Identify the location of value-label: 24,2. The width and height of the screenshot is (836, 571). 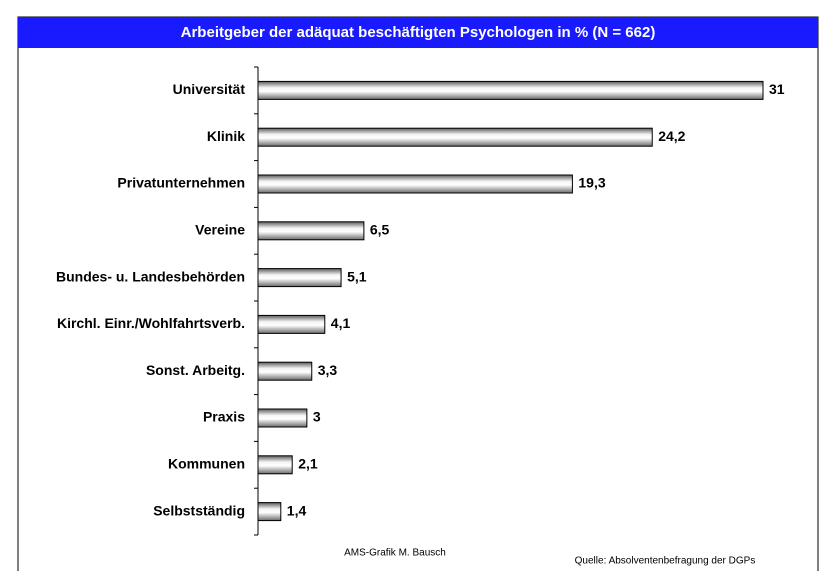
(671, 136).